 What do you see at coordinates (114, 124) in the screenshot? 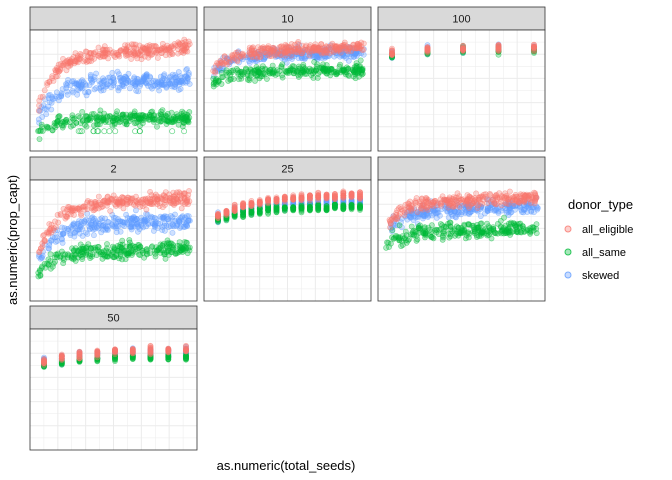
I see `series-all-same` at bounding box center [114, 124].